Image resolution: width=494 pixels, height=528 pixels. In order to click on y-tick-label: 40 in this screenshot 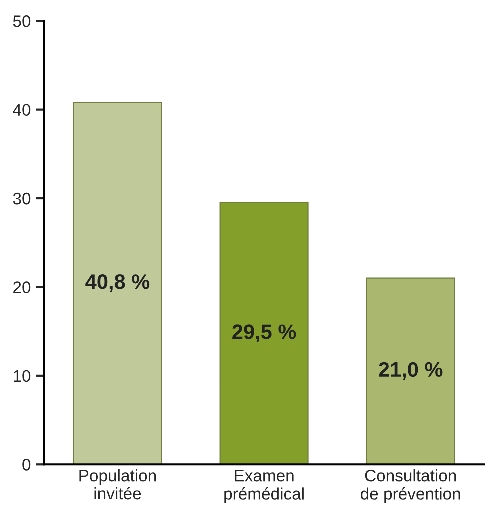, I will do `click(22, 110)`.